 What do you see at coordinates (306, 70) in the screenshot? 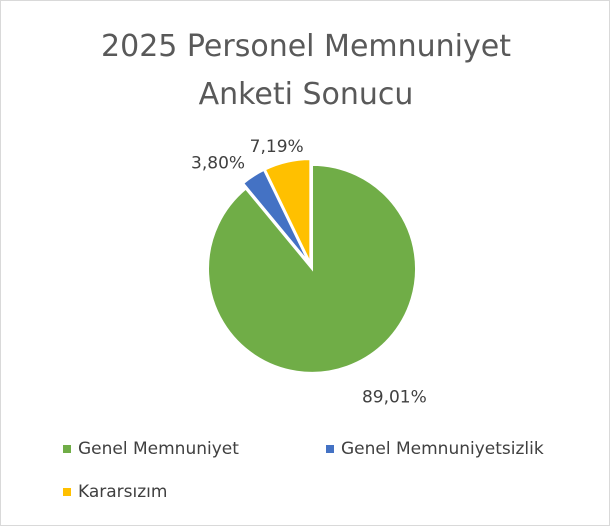
I see `chart-title: 2025 Personel Memnuniyet Anketi Sonucu` at bounding box center [306, 70].